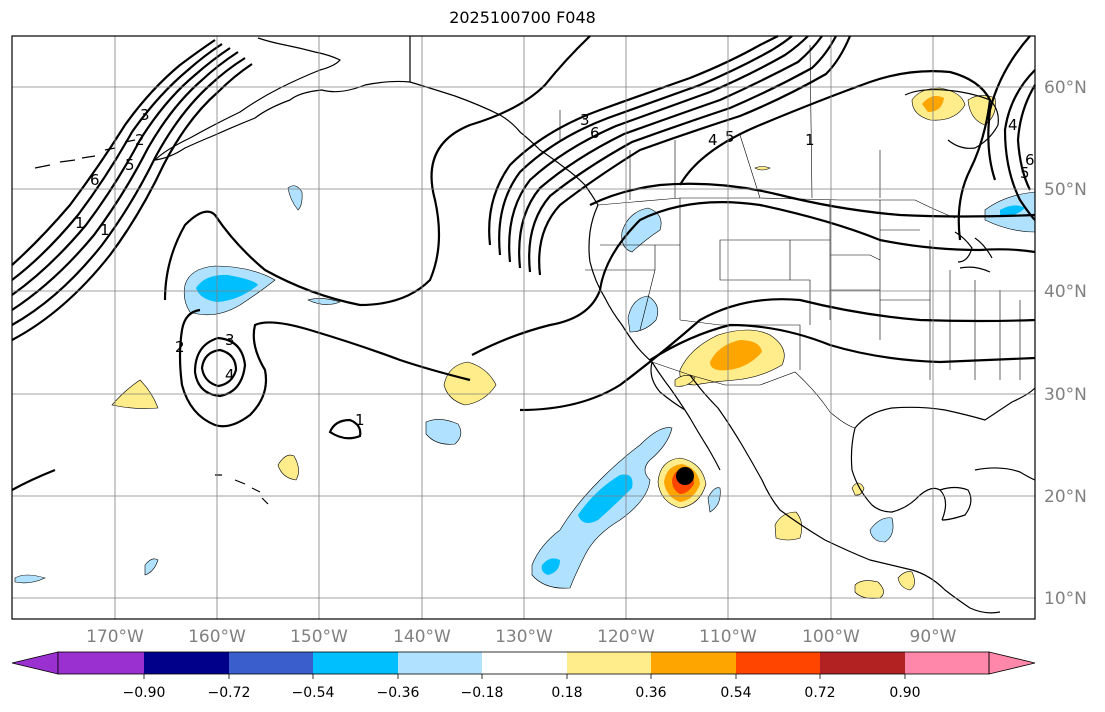  Describe the element at coordinates (1005, 474) in the screenshot. I see `coast-cuba` at that location.